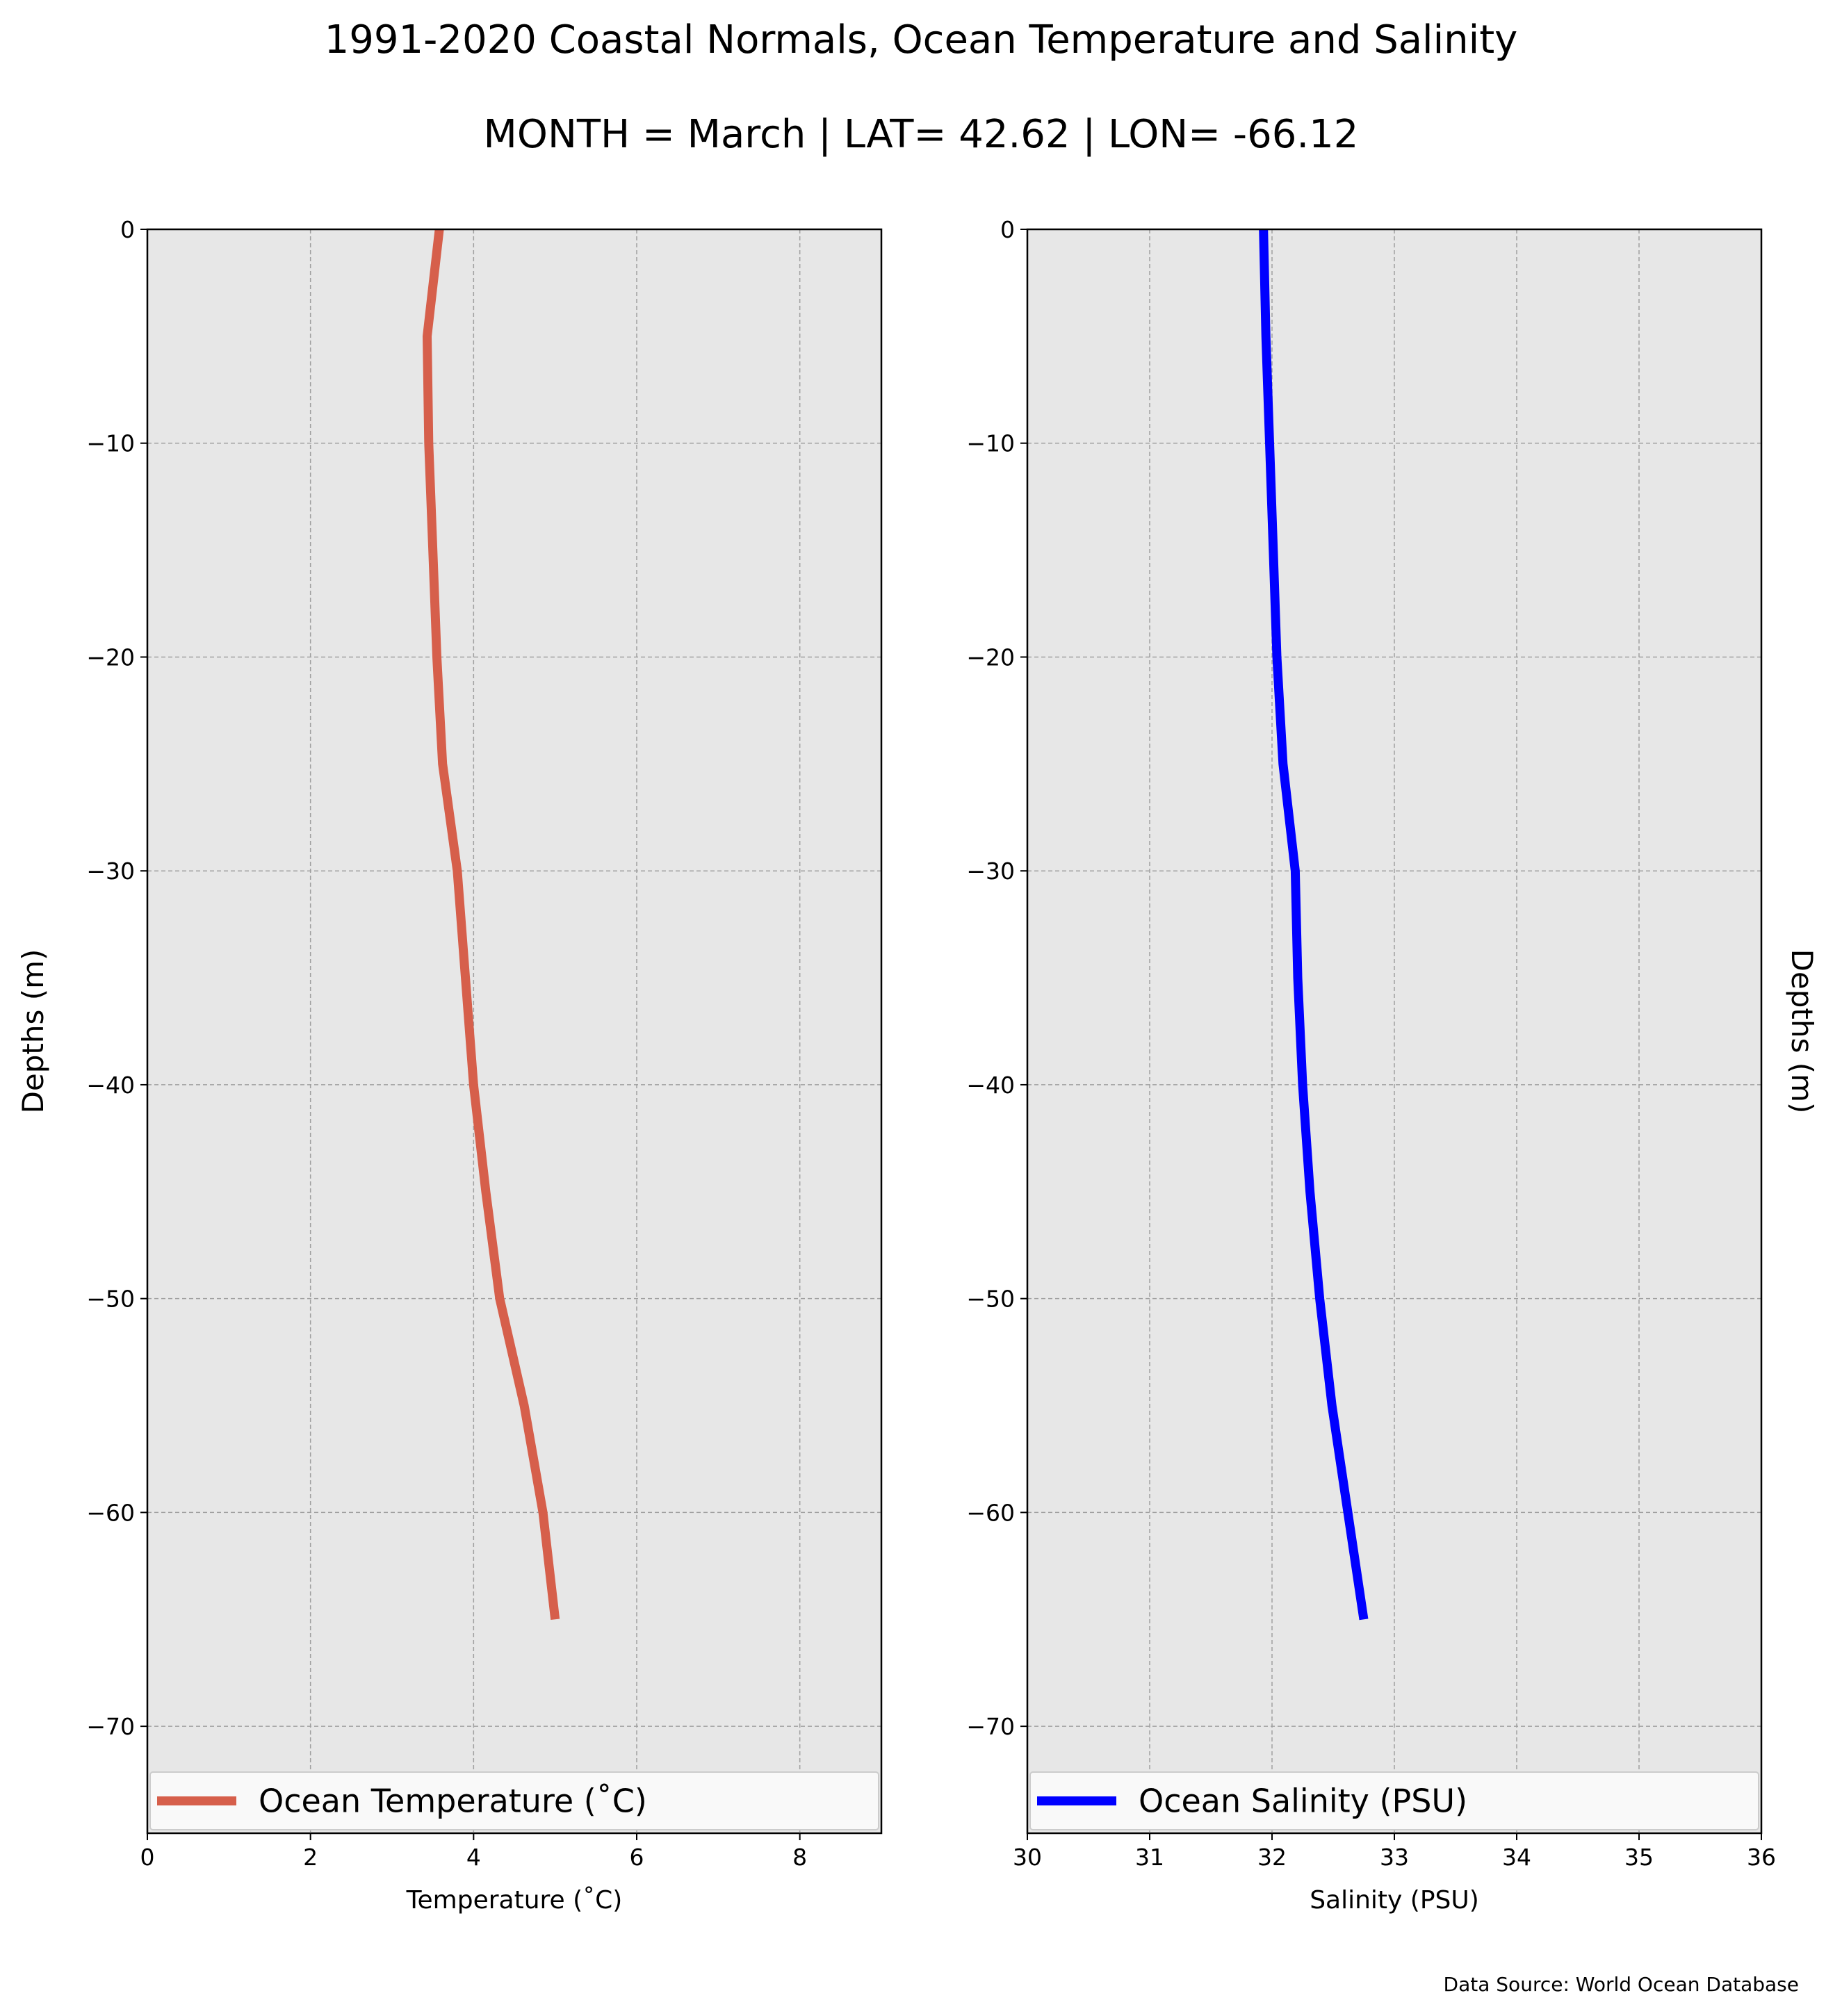 This screenshot has height=2016, width=1842. I want to click on x-tick-label: 8, so click(800, 1858).